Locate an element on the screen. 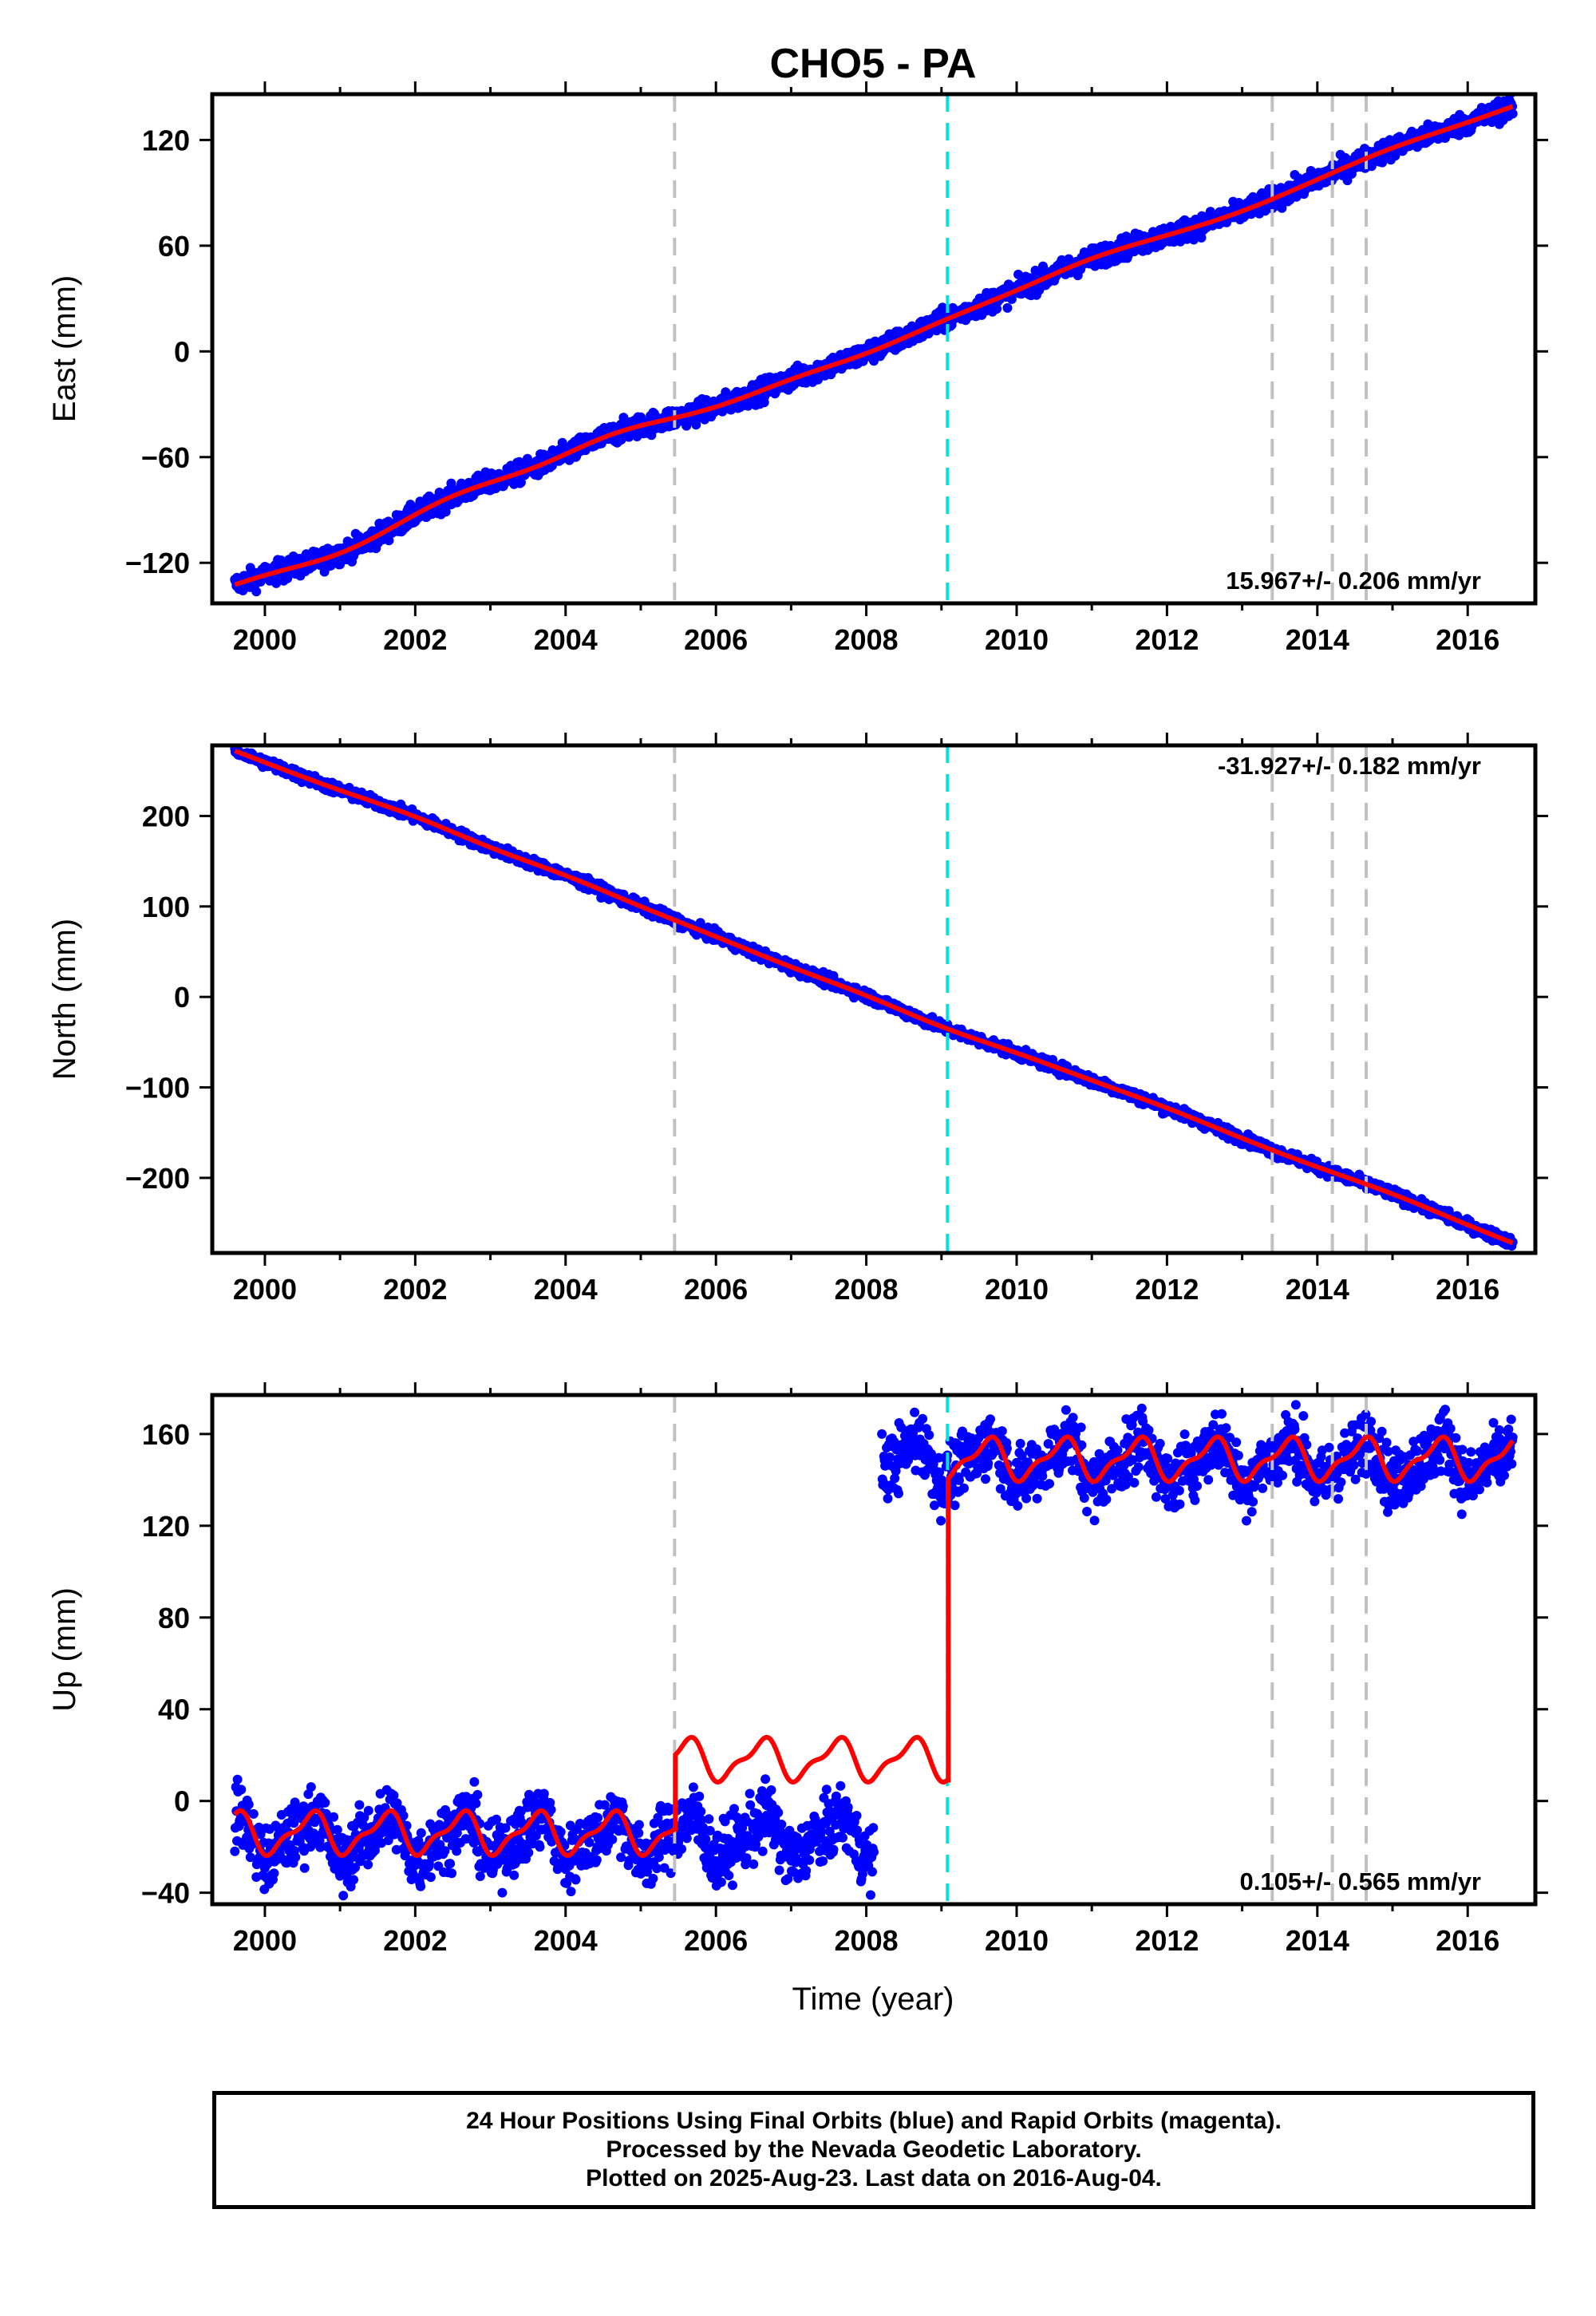  y-axis-title: North (mm) is located at coordinates (64, 999).